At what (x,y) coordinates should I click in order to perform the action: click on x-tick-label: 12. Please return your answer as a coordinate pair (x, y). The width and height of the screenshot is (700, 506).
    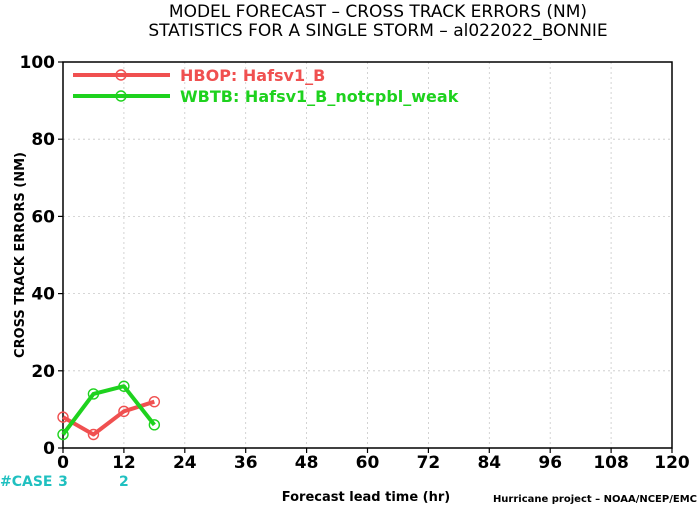
    Looking at the image, I should click on (124, 463).